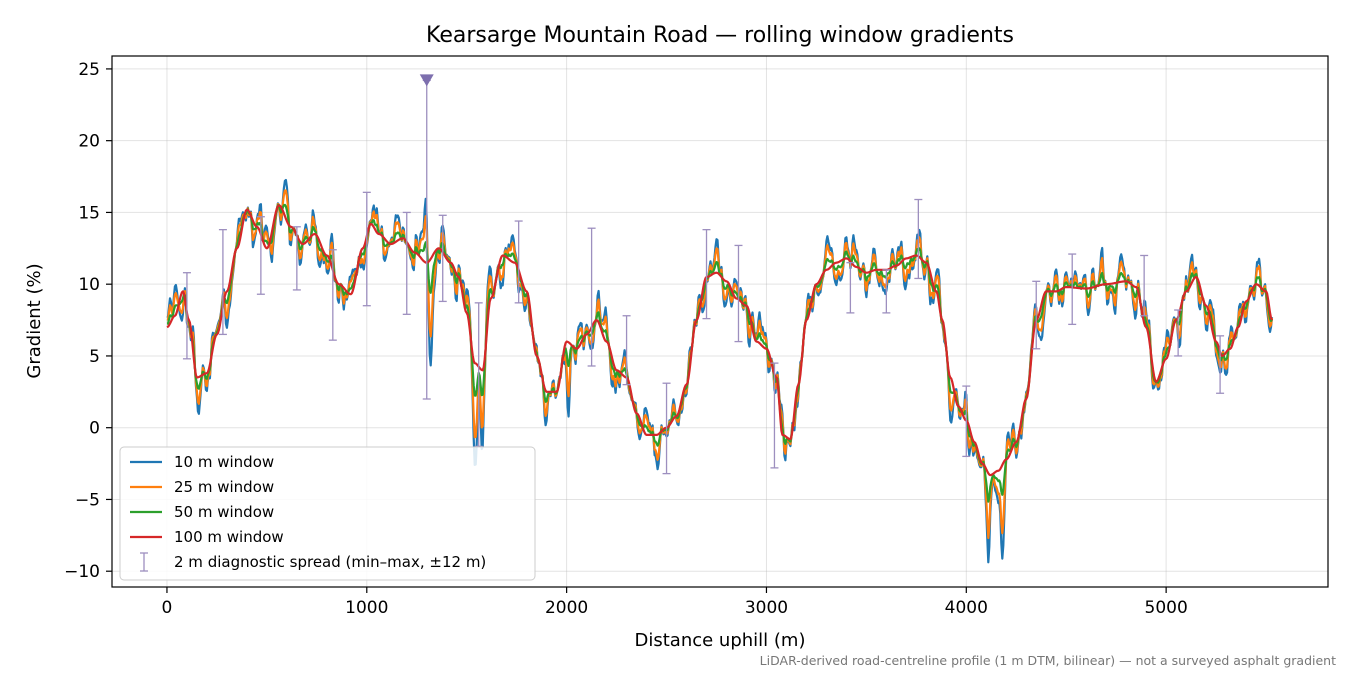 This screenshot has height=675, width=1350. I want to click on outlier-marker, so click(426, 80).